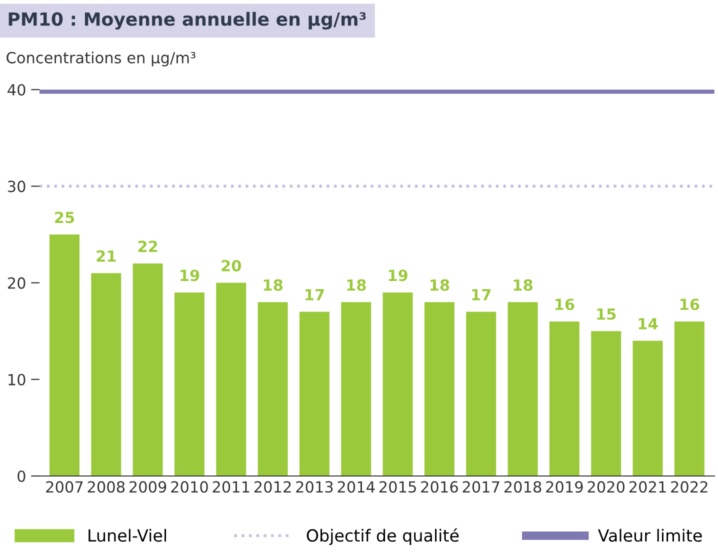 This screenshot has height=560, width=718. I want to click on y-tick-label: 40, so click(17, 90).